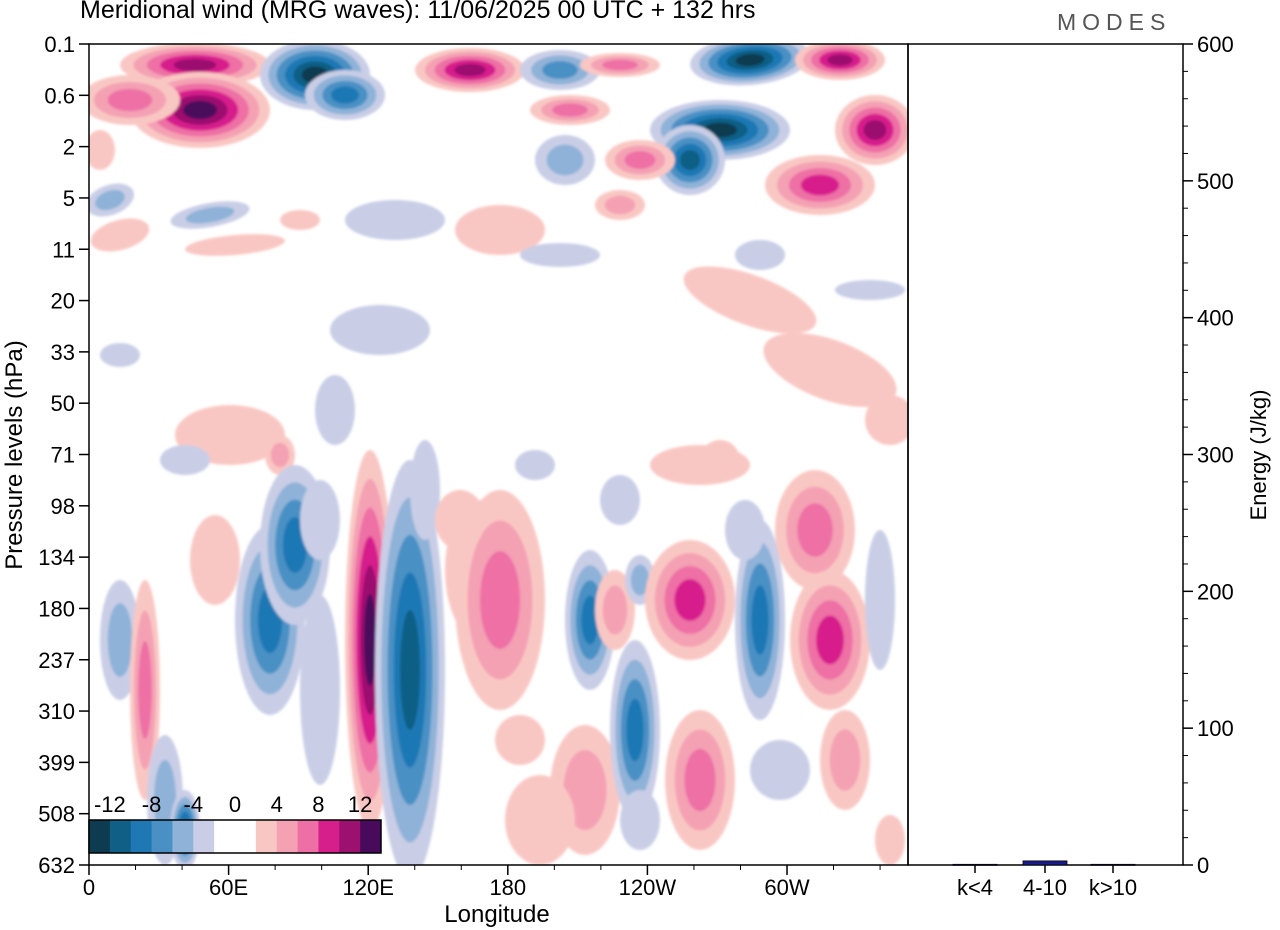  Describe the element at coordinates (1258, 455) in the screenshot. I see `energy-axis-label: Energy (J/kg)` at that location.